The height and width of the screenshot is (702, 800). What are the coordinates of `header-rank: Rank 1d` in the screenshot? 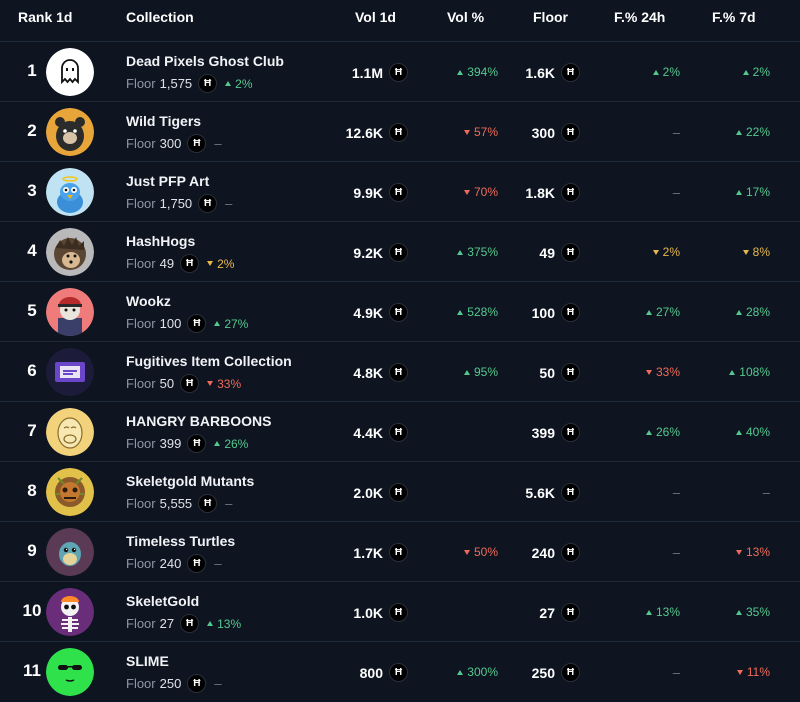 It's located at (45, 17).